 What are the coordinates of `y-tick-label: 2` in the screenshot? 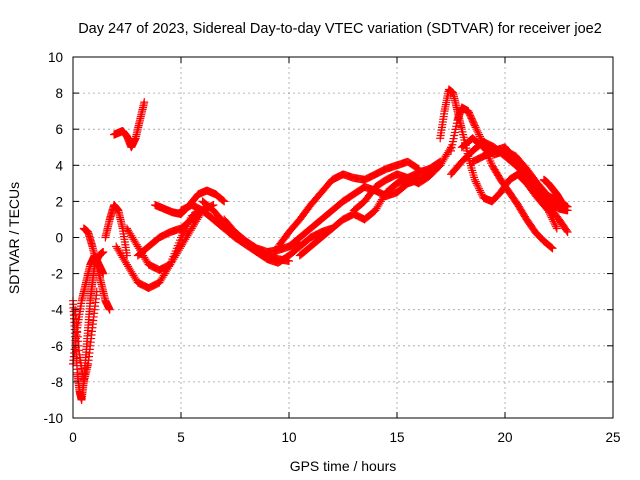 It's located at (59, 201).